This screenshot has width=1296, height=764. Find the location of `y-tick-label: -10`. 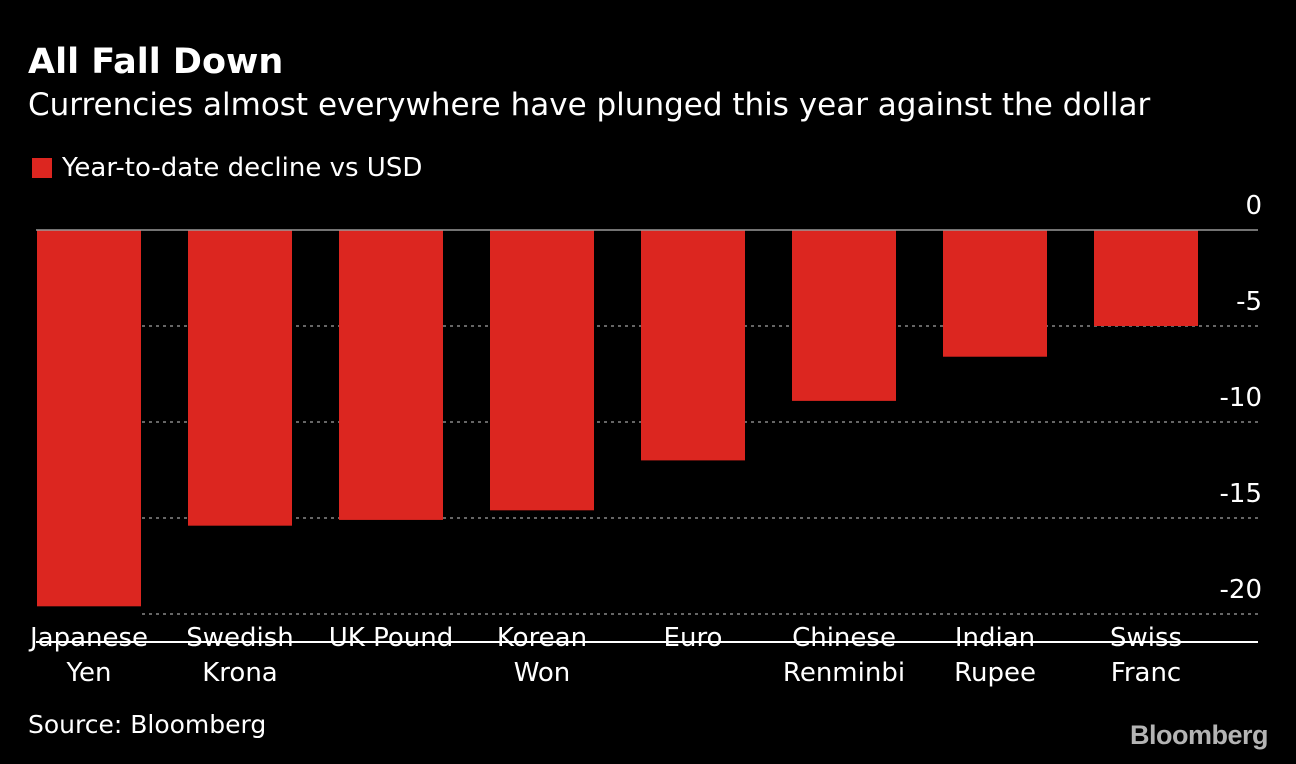

y-tick-label: -10 is located at coordinates (1241, 398).